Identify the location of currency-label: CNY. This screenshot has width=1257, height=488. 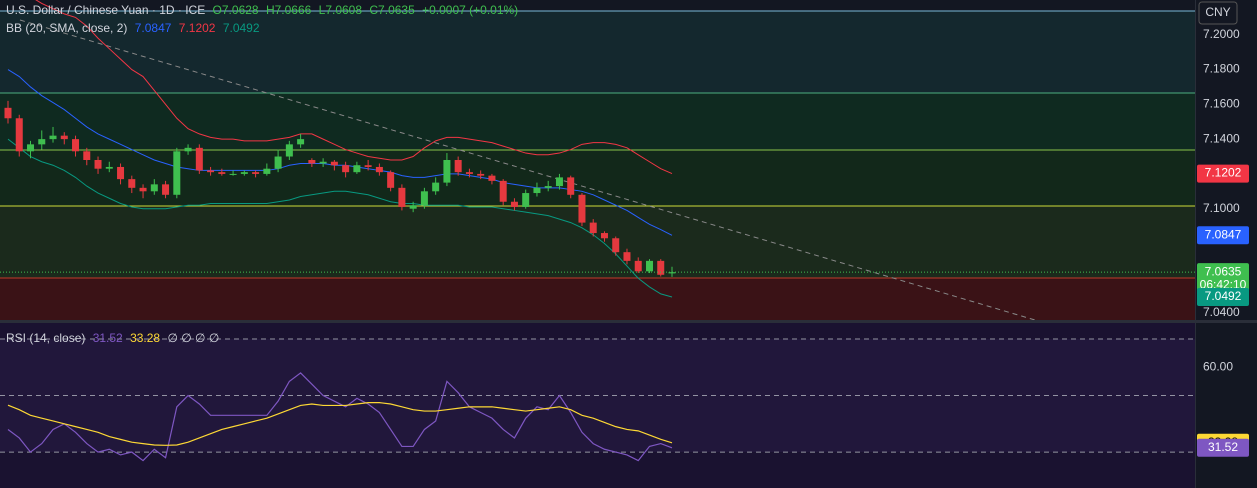
(1217, 12).